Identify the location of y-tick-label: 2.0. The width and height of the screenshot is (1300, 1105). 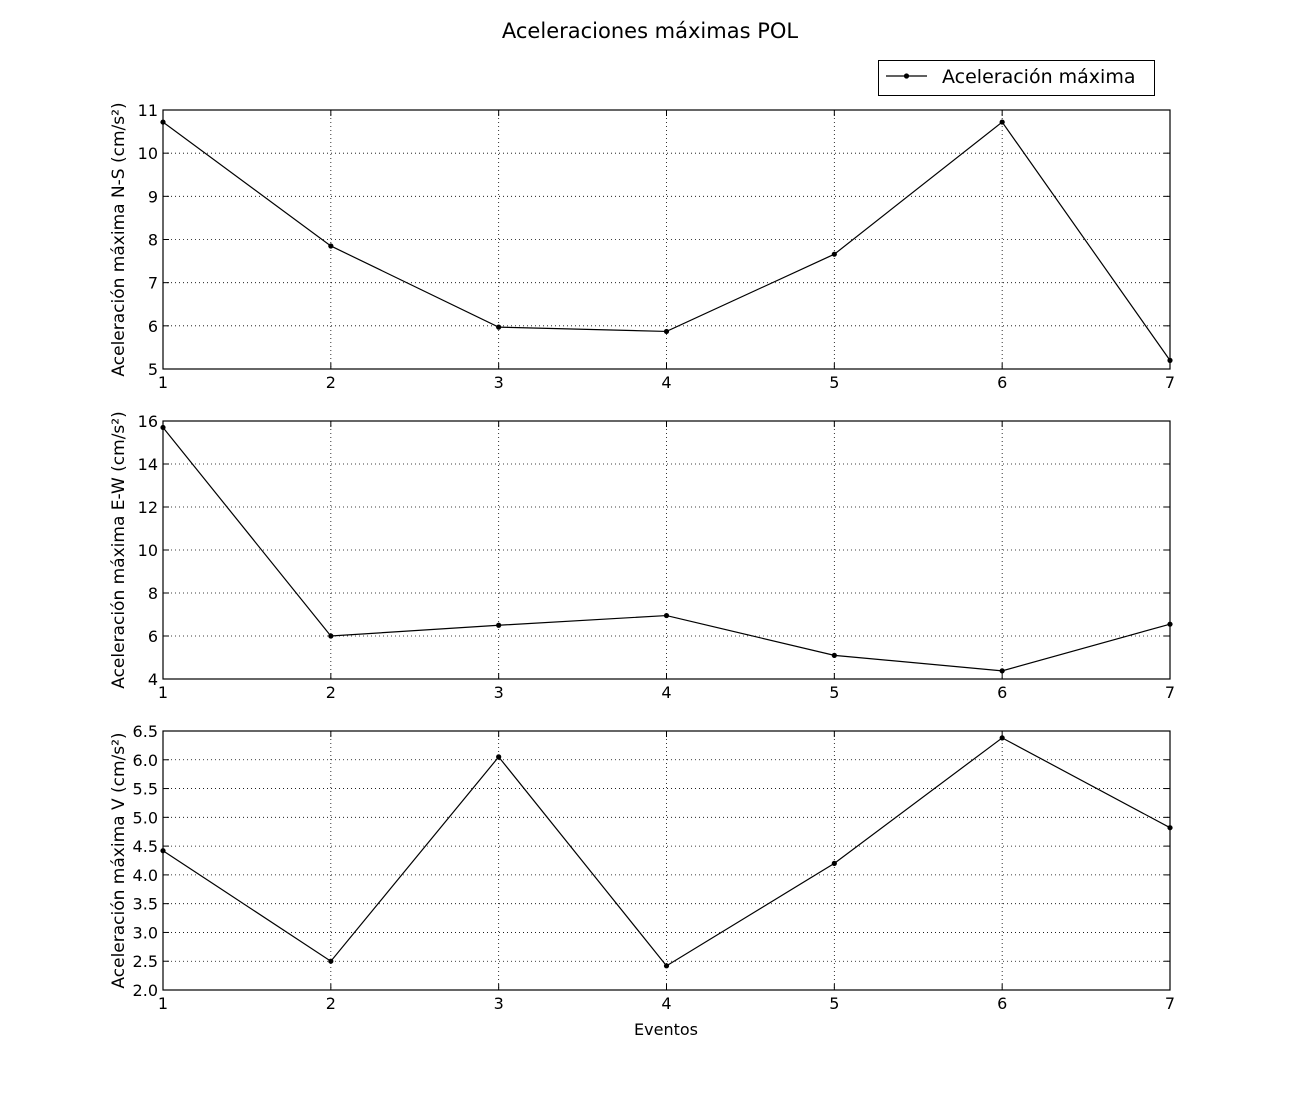
(145, 990).